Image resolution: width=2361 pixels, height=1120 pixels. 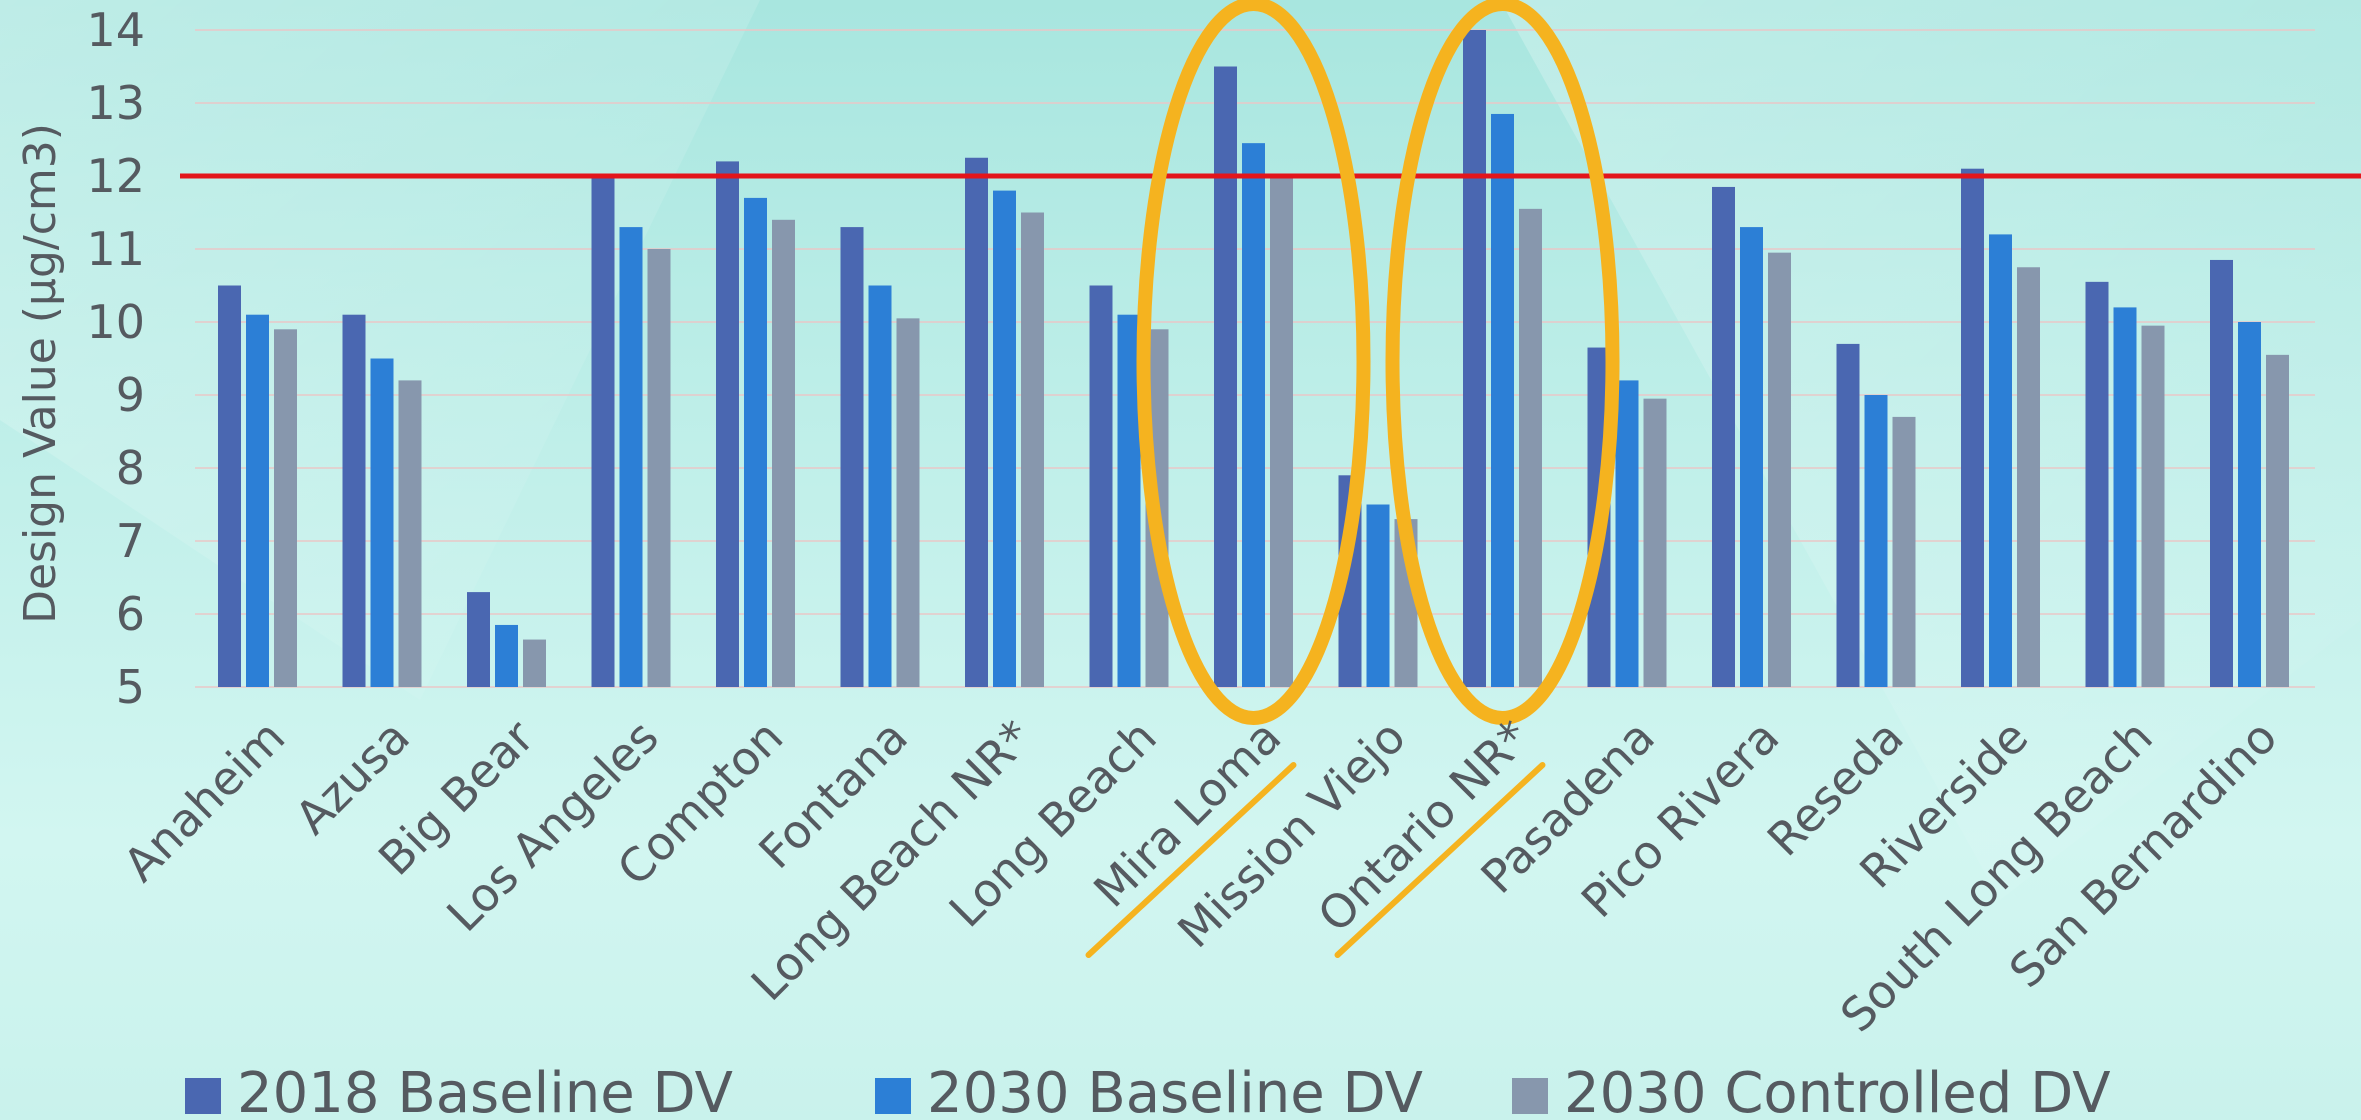 What do you see at coordinates (115, 176) in the screenshot?
I see `y-tick-label: 12` at bounding box center [115, 176].